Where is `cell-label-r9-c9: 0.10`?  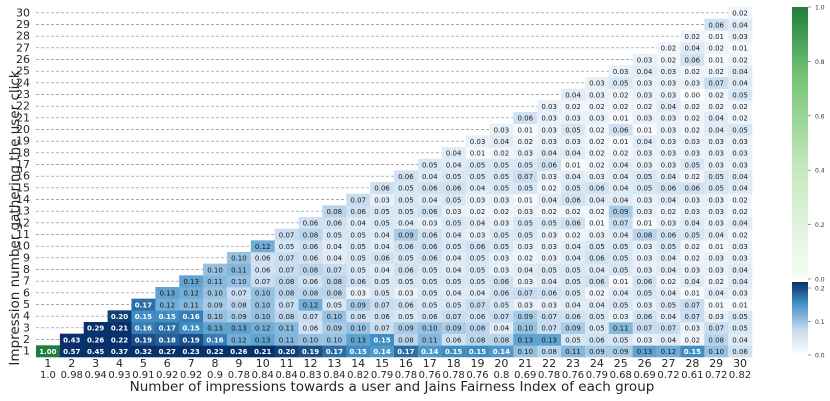
cell-label-r9-c9: 0.10 is located at coordinates (239, 259).